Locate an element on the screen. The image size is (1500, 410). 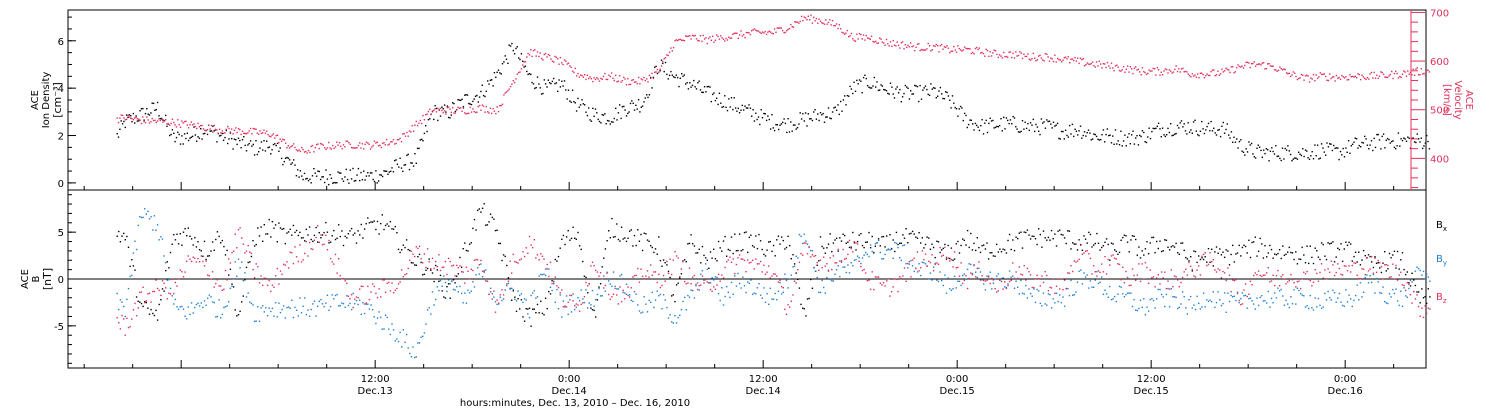
date-tick-label: Dec.13 is located at coordinates (375, 391).